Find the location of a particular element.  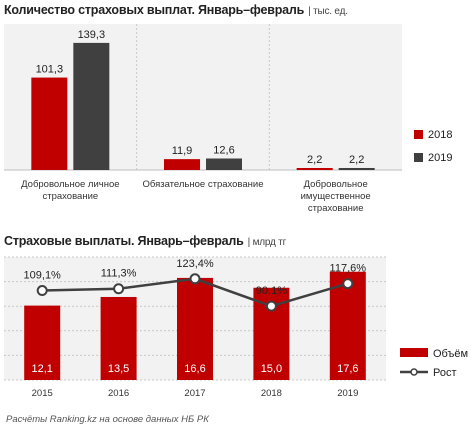

bar-2018 is located at coordinates (271, 333).